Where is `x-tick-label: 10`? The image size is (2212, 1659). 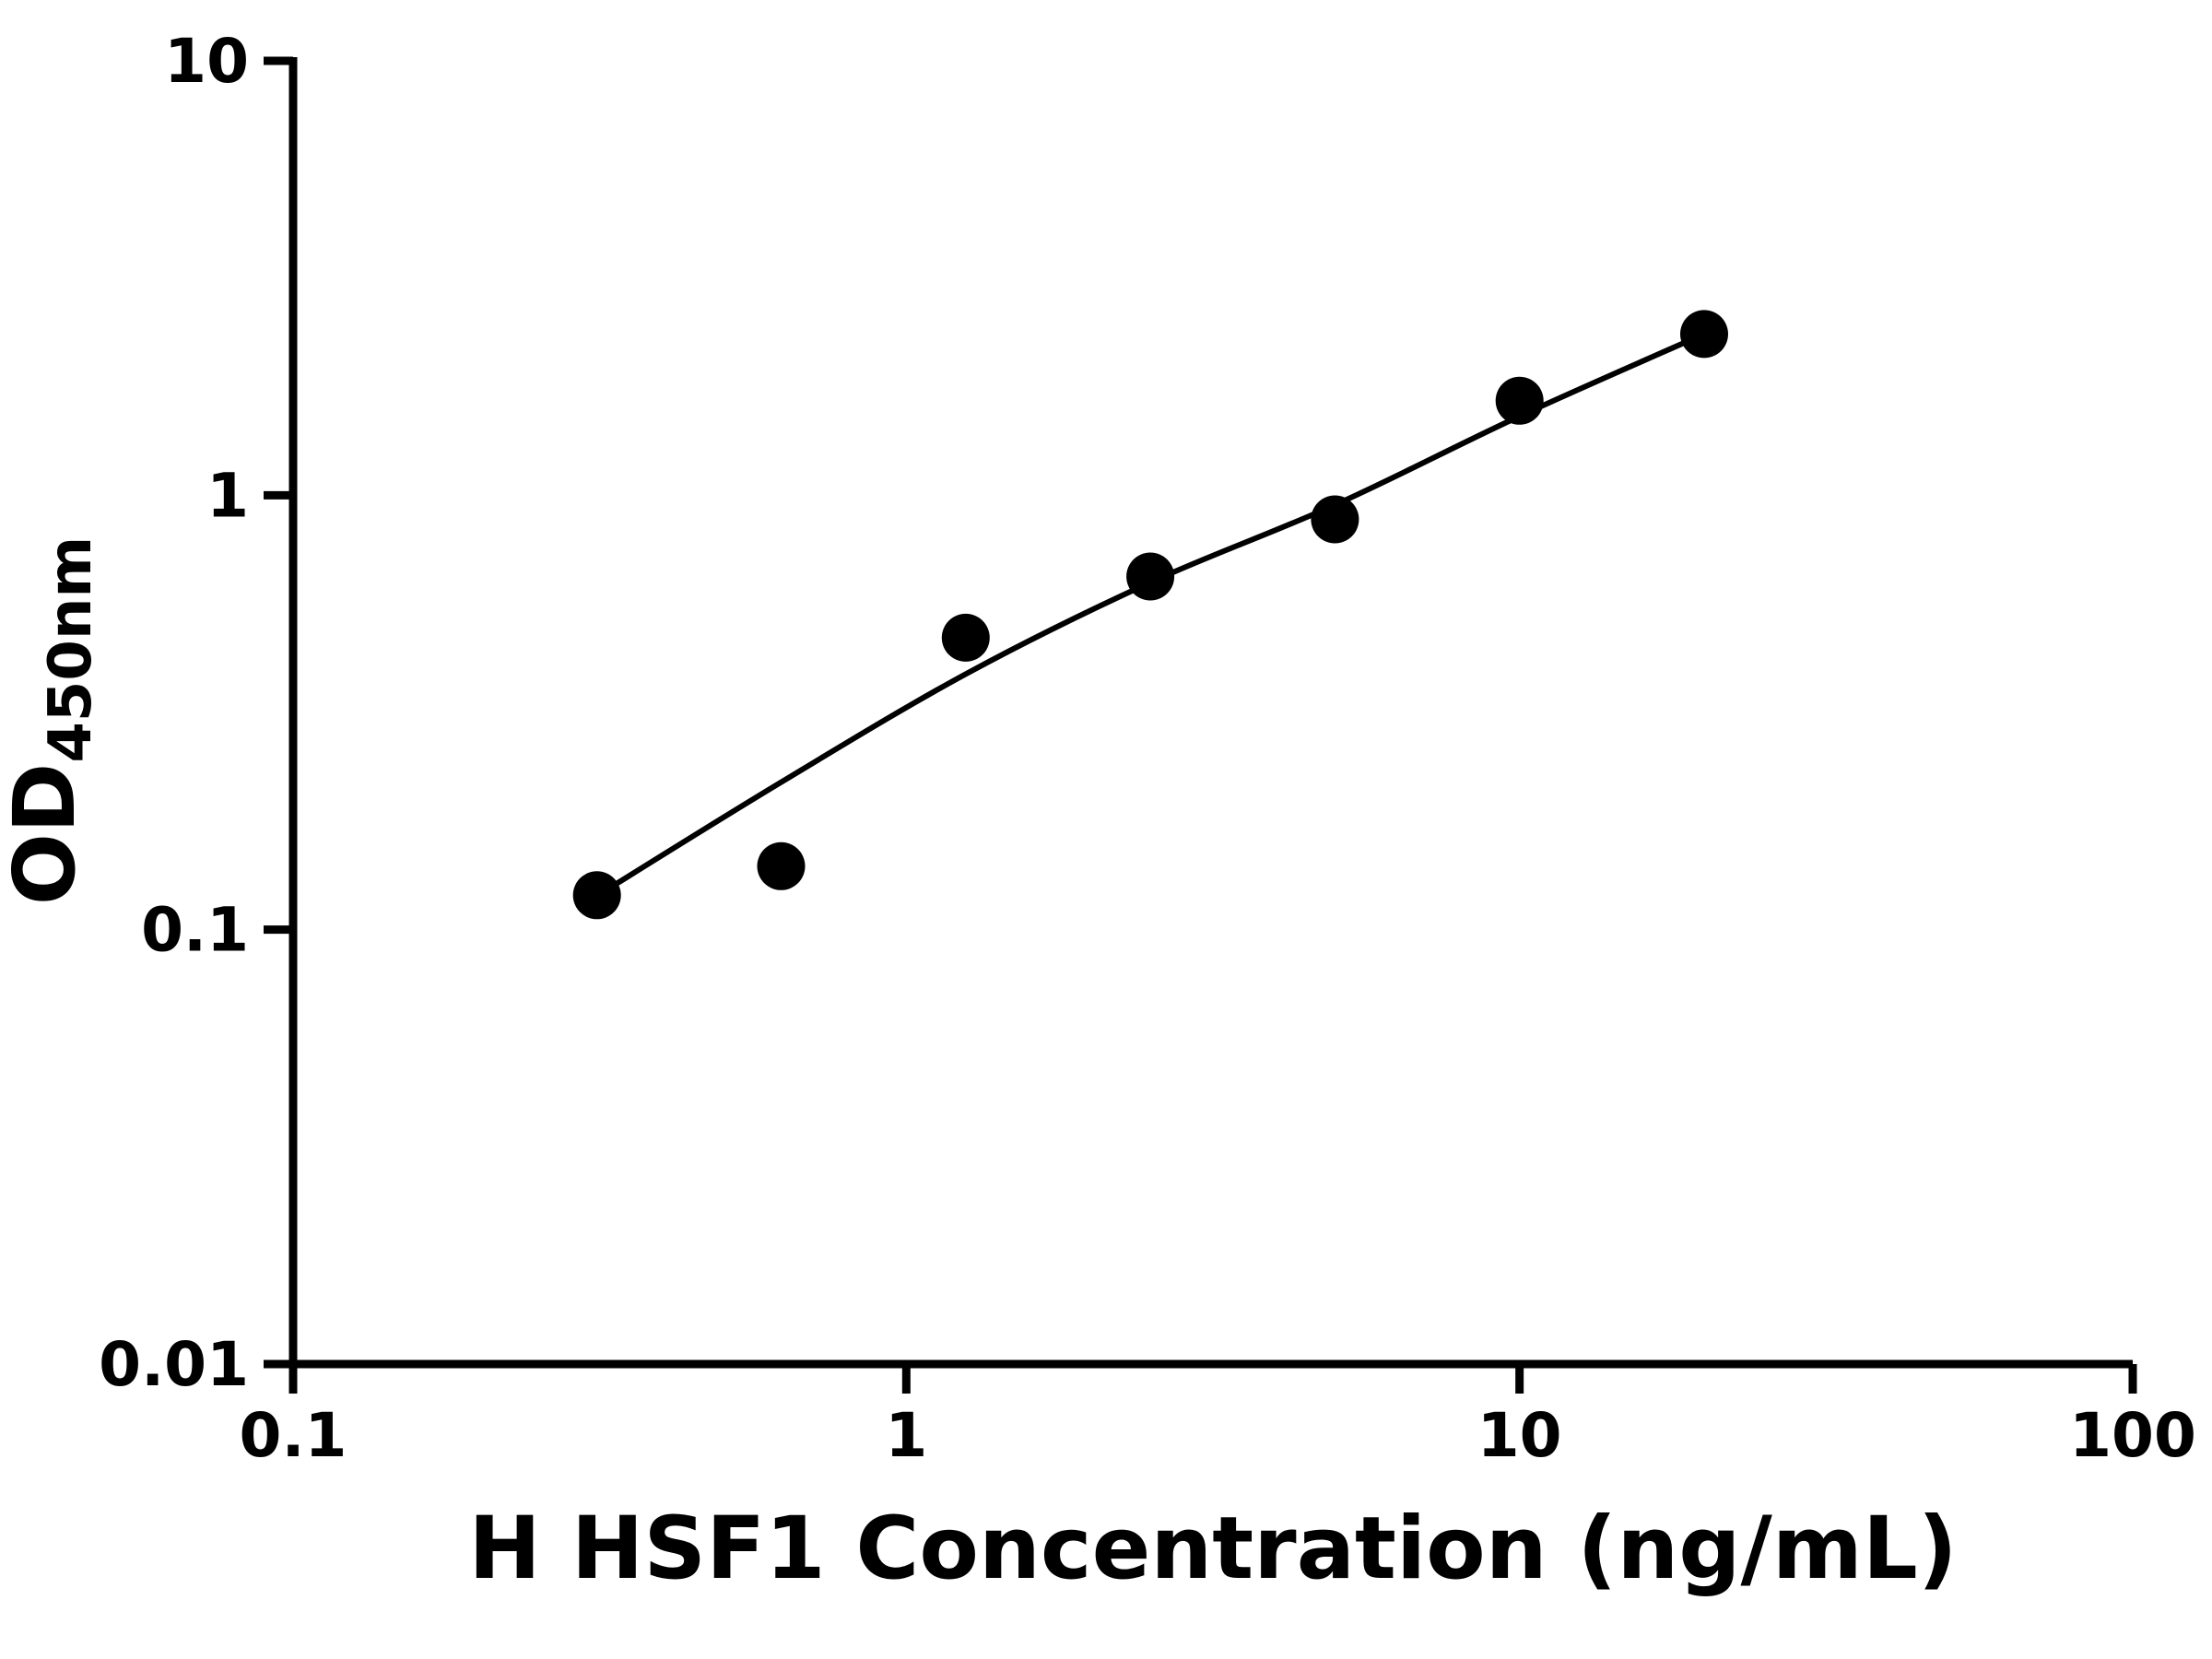 x-tick-label: 10 is located at coordinates (1519, 1435).